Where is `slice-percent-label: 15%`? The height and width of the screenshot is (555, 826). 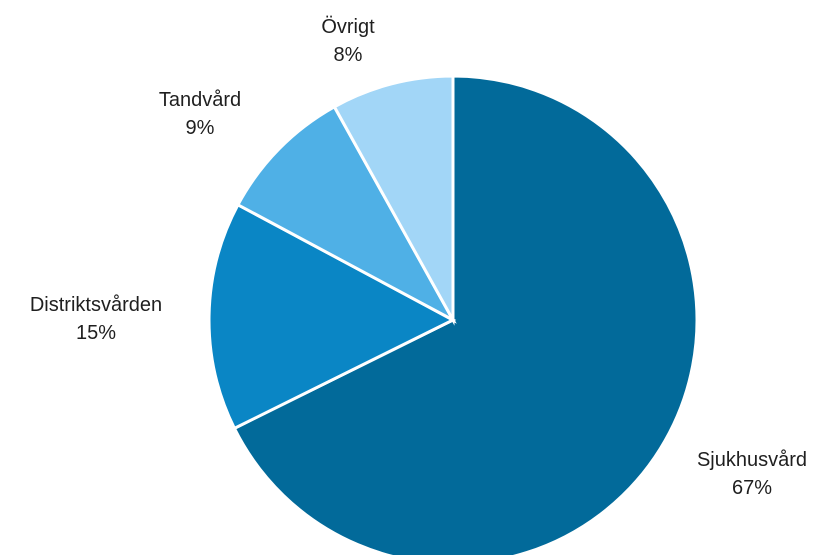
slice-percent-label: 15% is located at coordinates (96, 333).